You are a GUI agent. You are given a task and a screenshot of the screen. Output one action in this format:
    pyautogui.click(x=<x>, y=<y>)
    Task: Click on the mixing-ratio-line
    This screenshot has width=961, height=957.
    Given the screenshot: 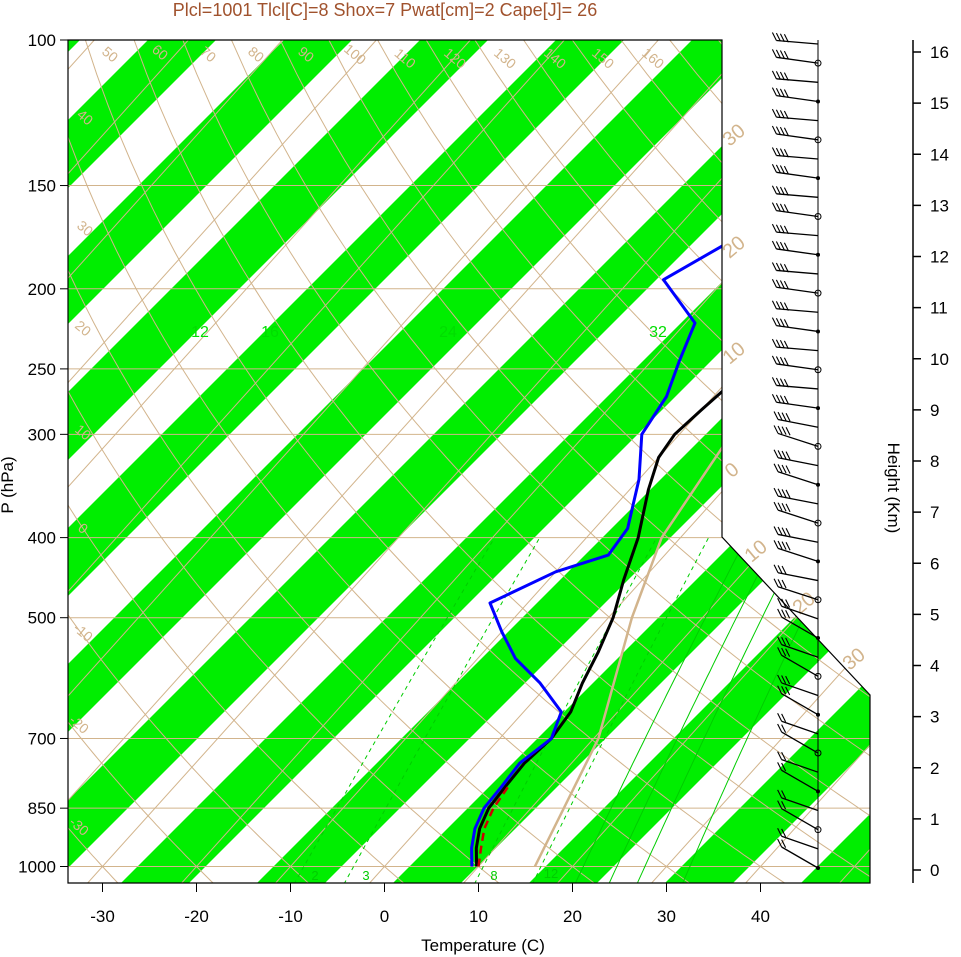 What is the action you would take?
    pyautogui.click(x=762, y=710)
    